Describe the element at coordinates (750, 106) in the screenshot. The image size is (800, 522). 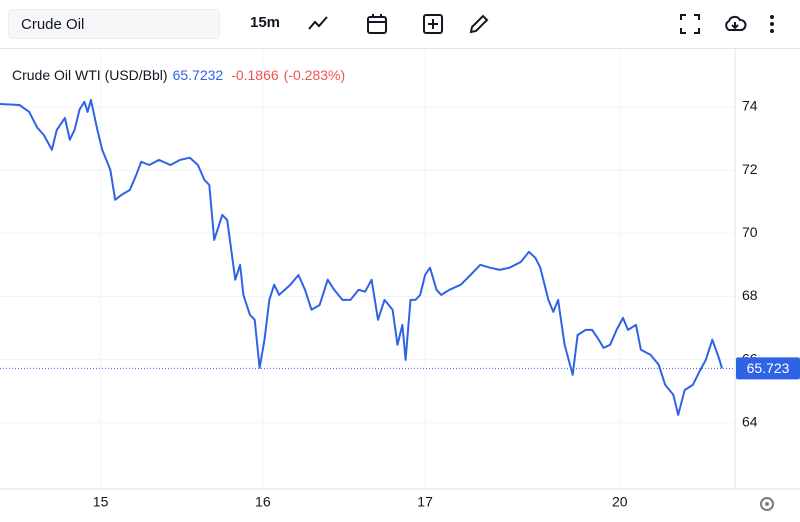
I see `y-tick-label: 74` at that location.